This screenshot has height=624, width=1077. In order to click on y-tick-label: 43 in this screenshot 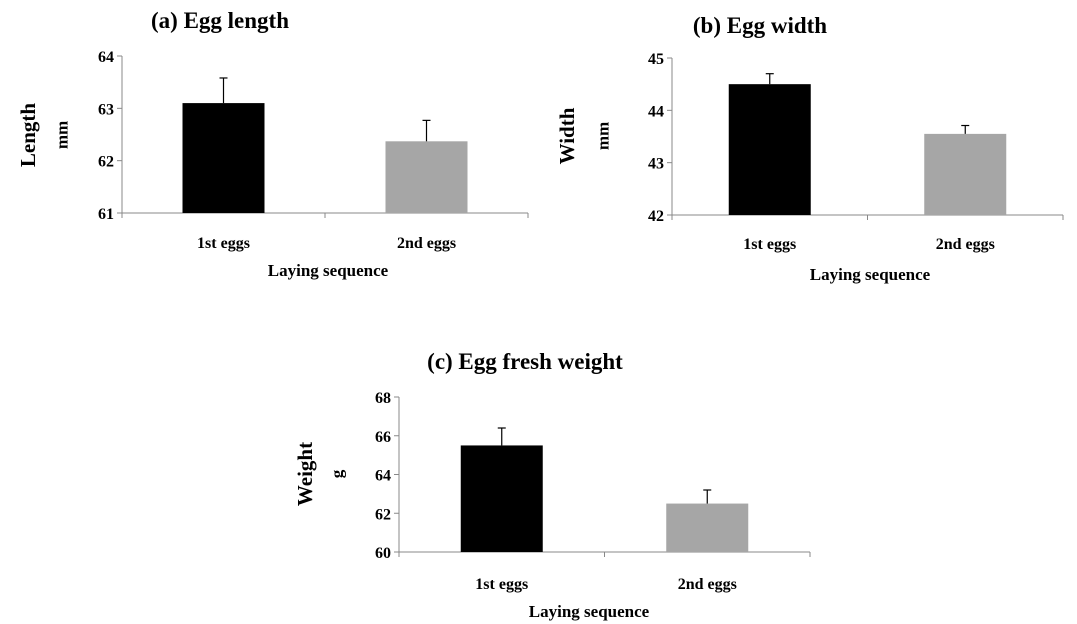, I will do `click(656, 164)`.